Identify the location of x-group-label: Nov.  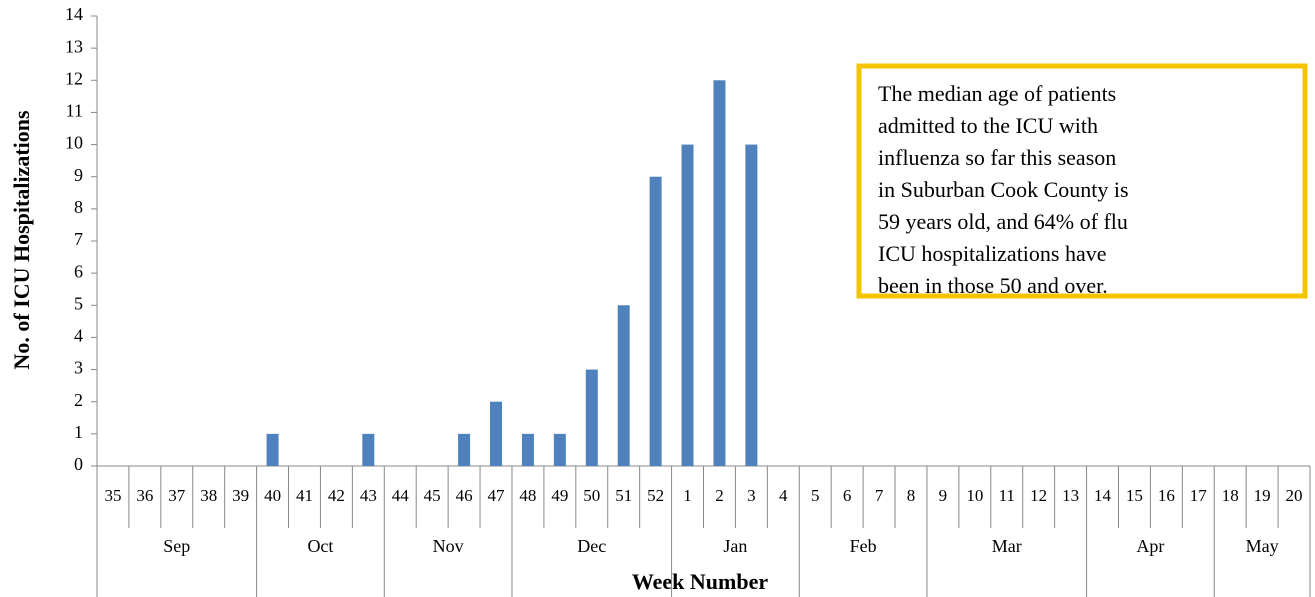
(448, 546).